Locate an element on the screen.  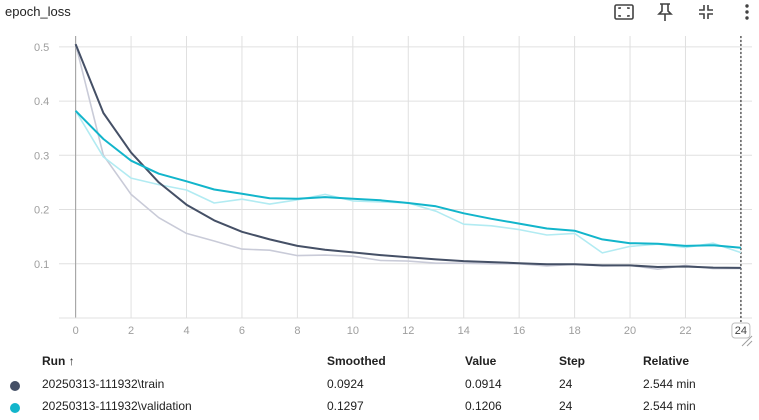
x-tick-label: 10 is located at coordinates (353, 331).